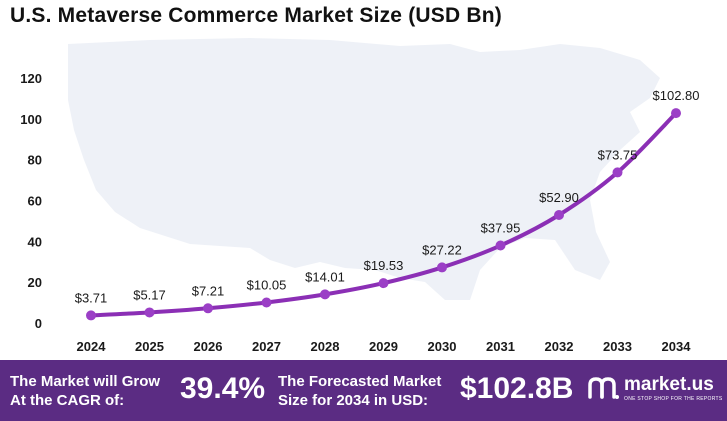 The width and height of the screenshot is (727, 421). Describe the element at coordinates (208, 290) in the screenshot. I see `data-label: $7.21` at that location.